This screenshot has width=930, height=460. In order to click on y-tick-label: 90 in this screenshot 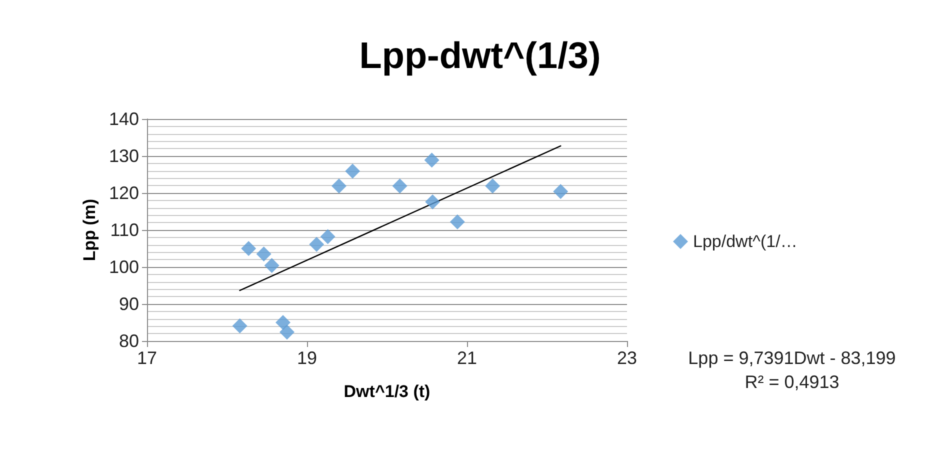, I will do `click(128, 304)`.